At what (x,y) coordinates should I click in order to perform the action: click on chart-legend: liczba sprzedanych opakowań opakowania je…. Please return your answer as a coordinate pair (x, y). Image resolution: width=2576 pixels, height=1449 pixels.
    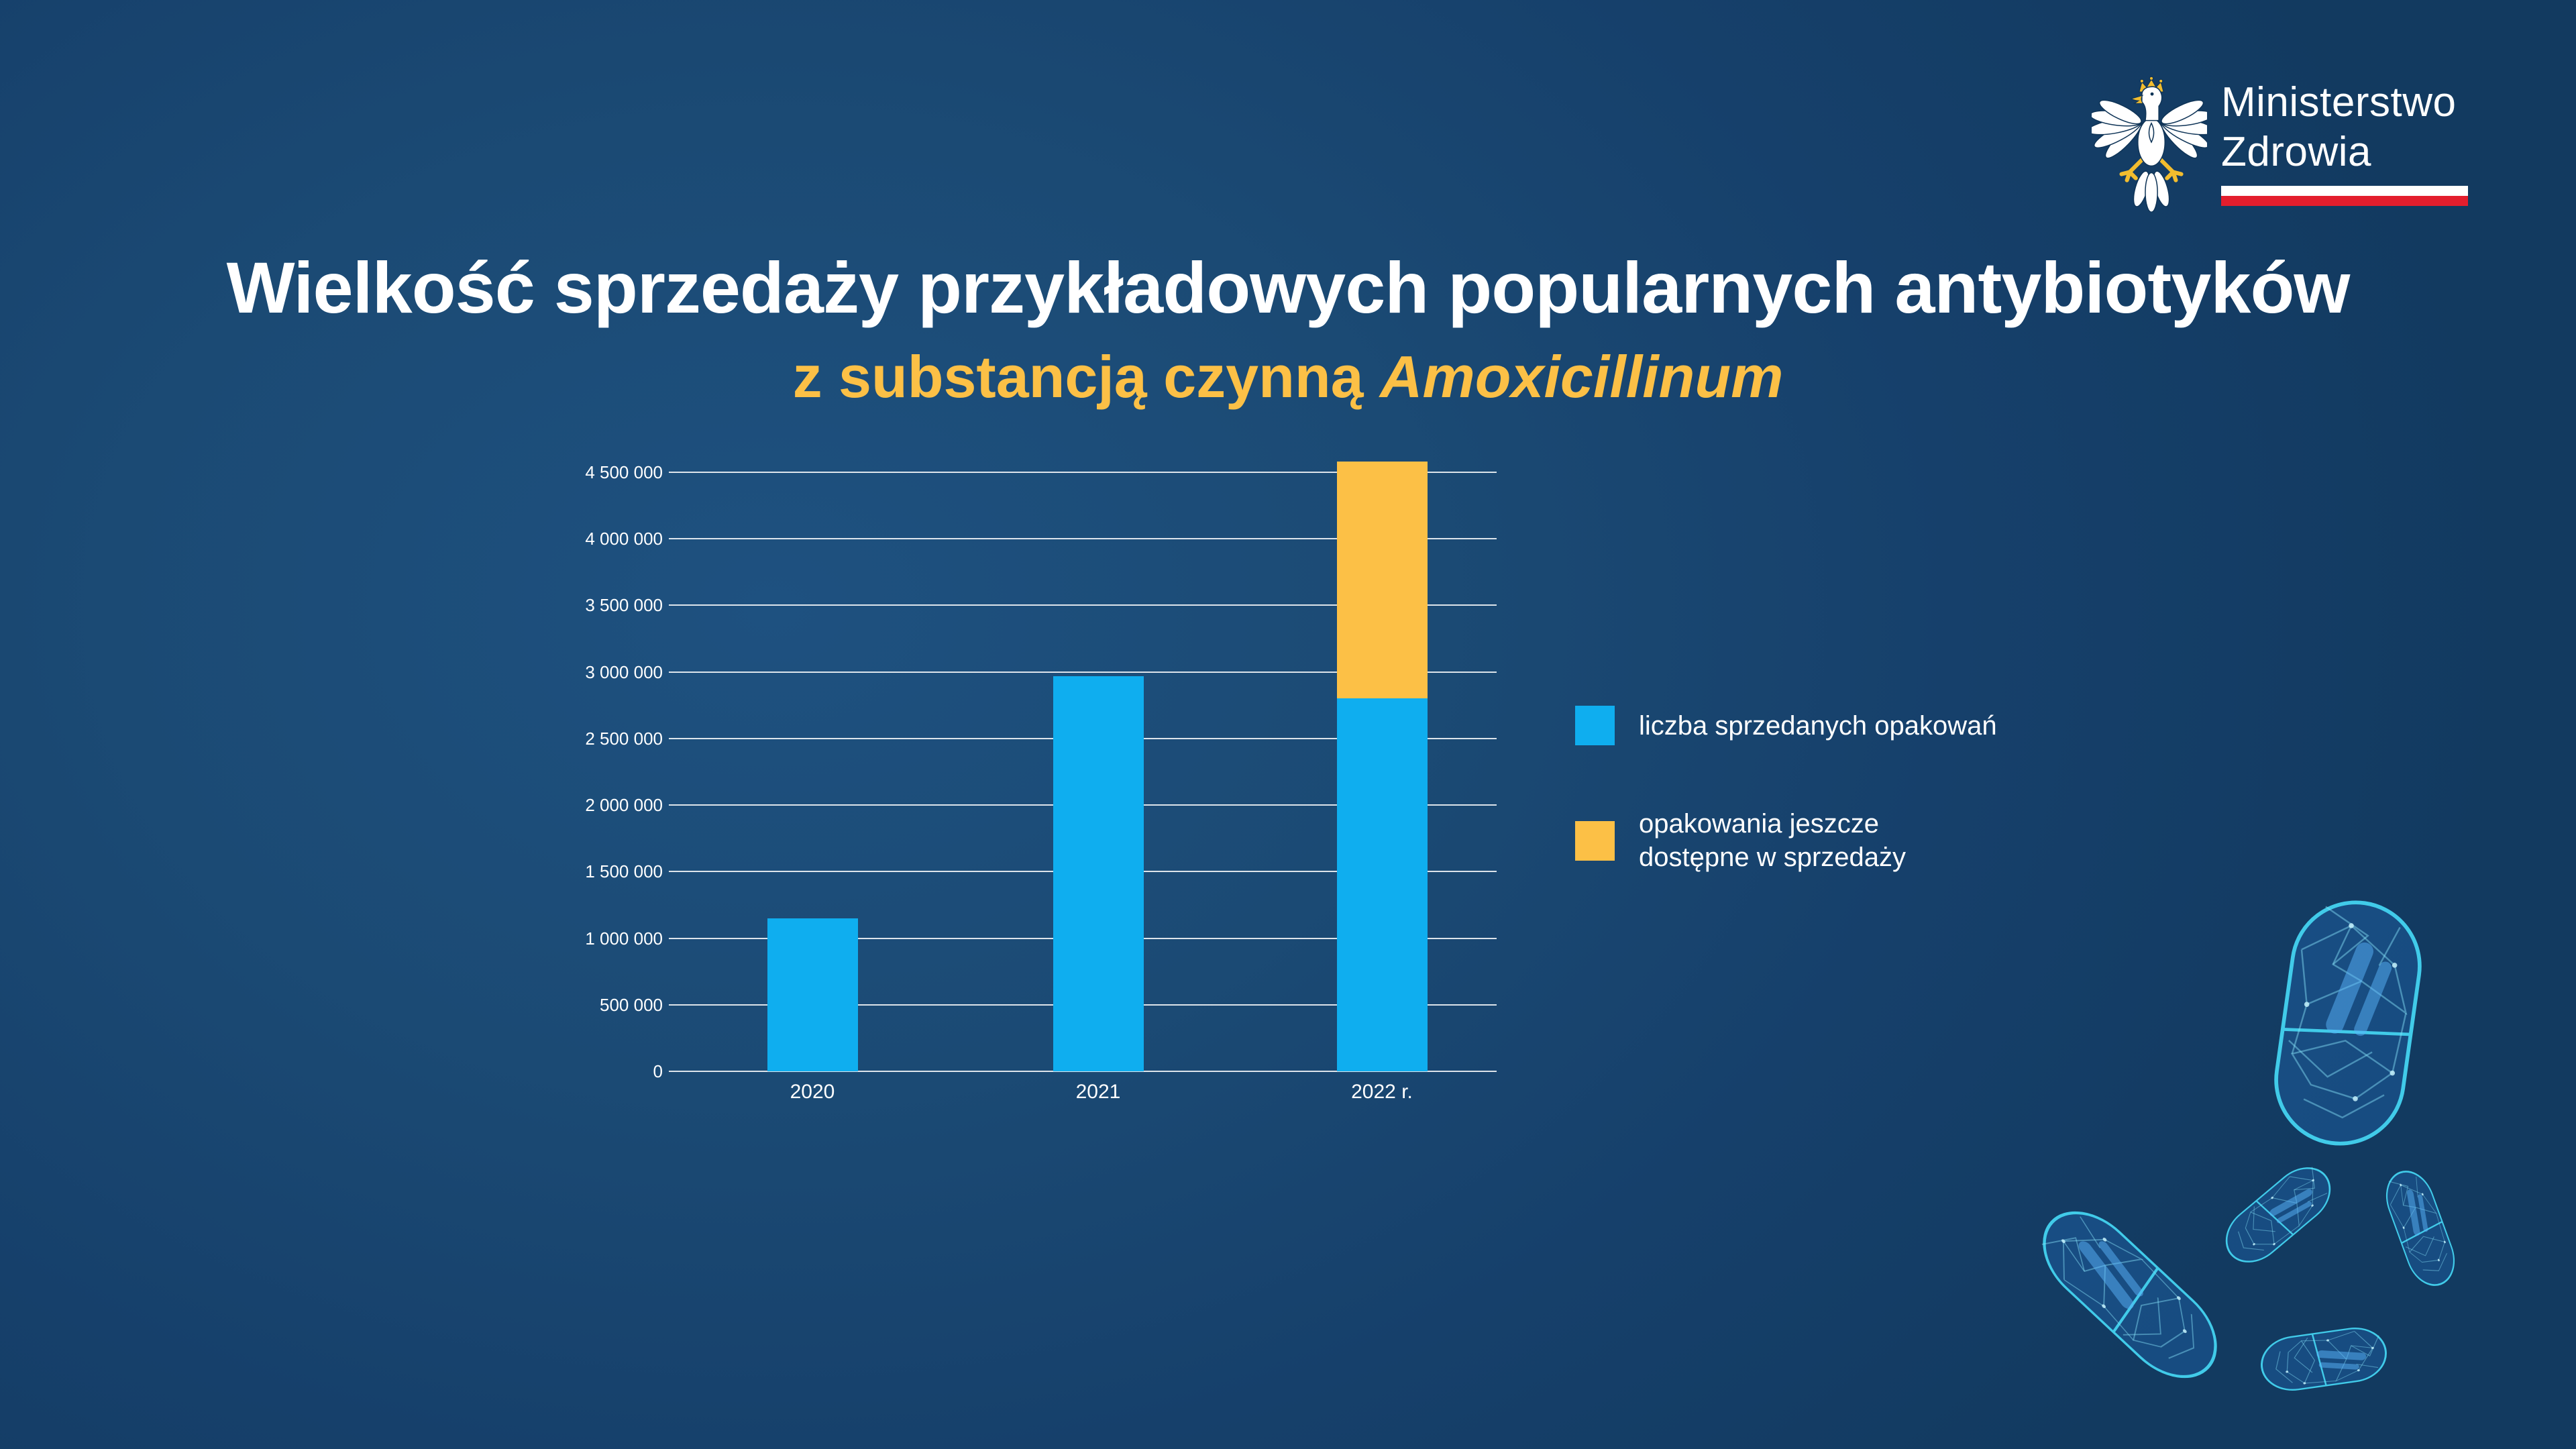
    Looking at the image, I should click on (1786, 790).